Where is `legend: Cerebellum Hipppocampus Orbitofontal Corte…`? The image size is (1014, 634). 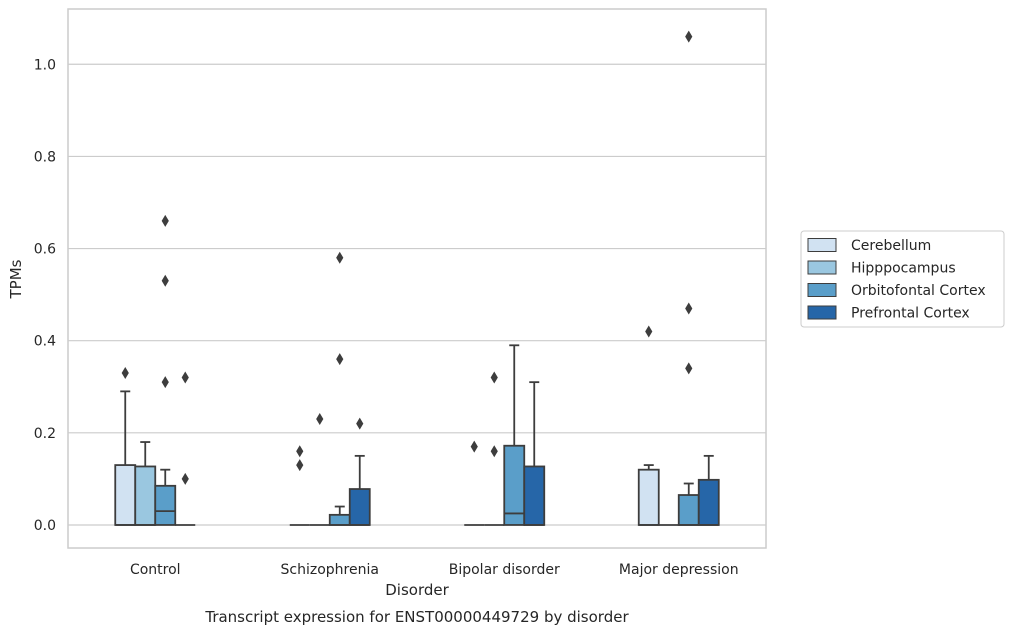
legend: Cerebellum Hipppocampus Orbitofontal Corte… is located at coordinates (902, 279).